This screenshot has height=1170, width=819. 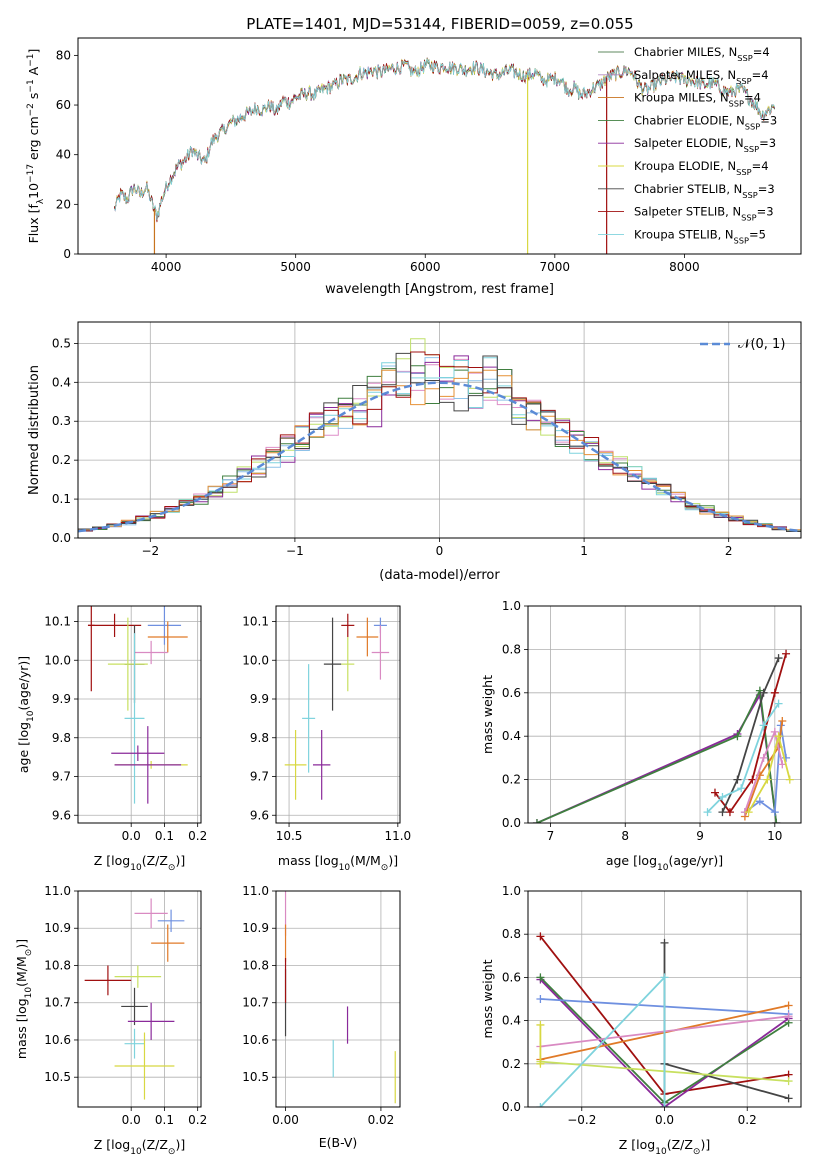 What do you see at coordinates (63, 105) in the screenshot?
I see `spectrum-ytick-label: 60` at bounding box center [63, 105].